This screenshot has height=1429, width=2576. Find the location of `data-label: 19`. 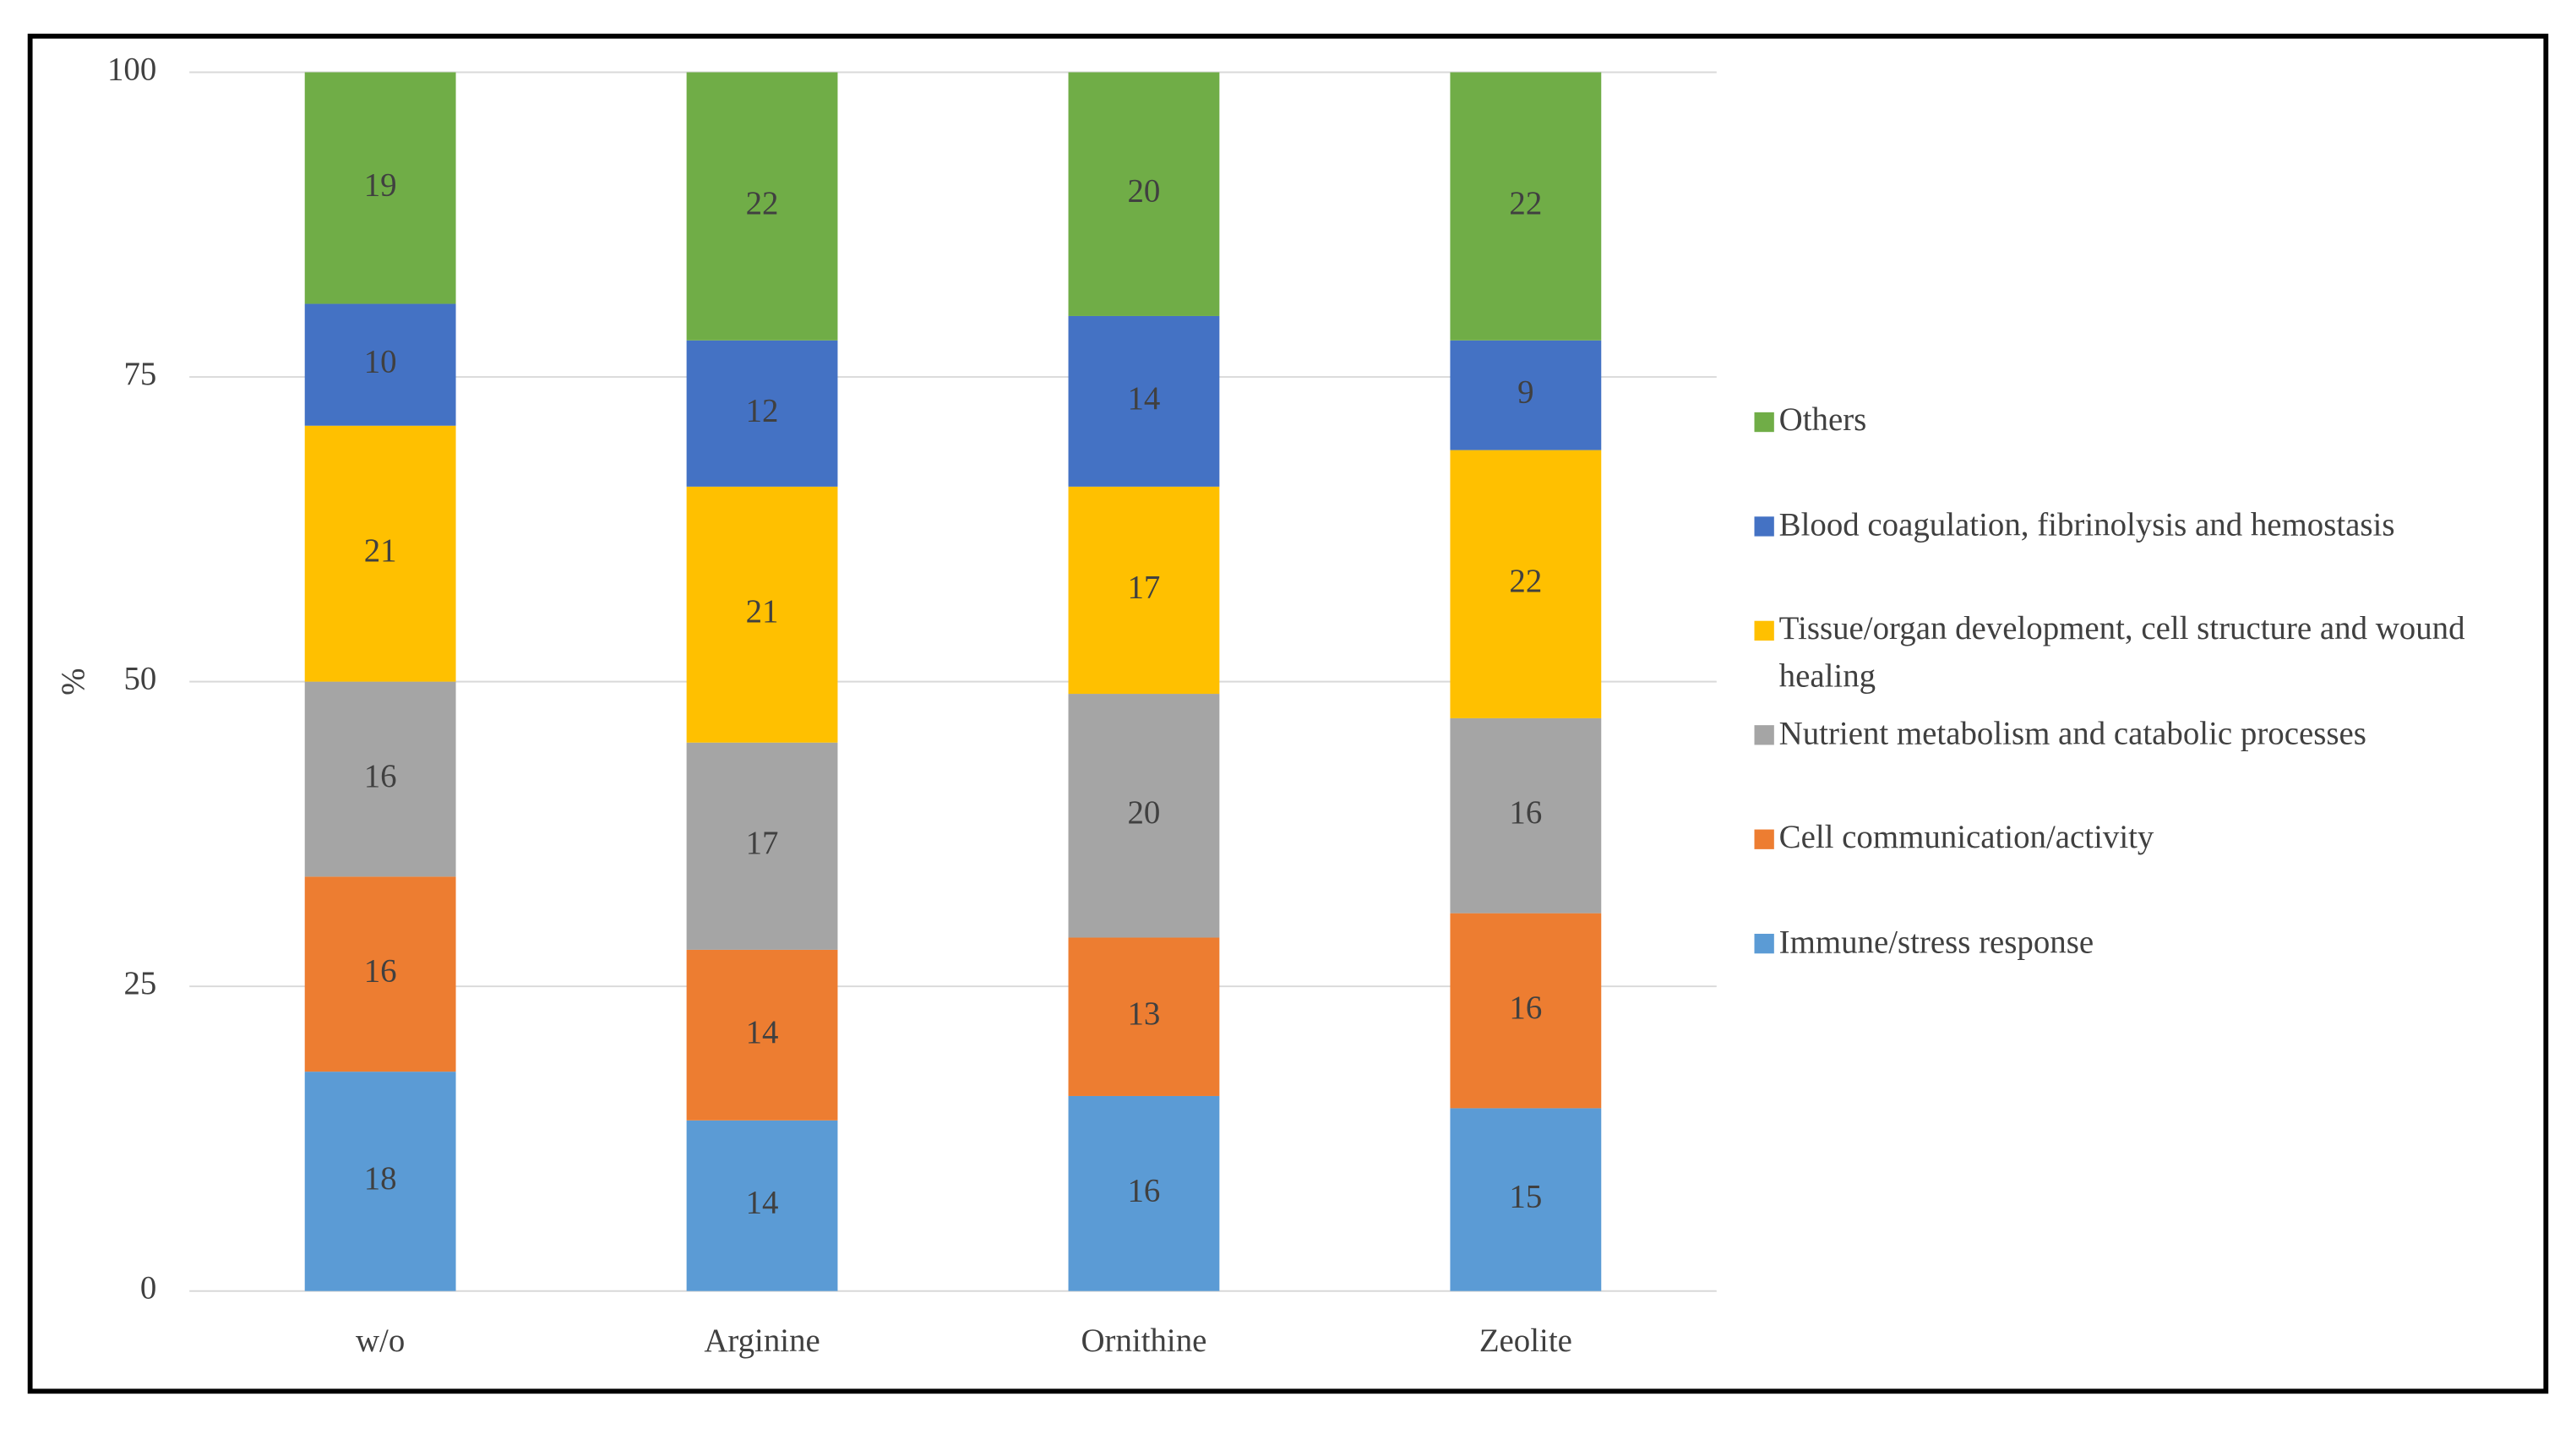

data-label: 19 is located at coordinates (380, 184).